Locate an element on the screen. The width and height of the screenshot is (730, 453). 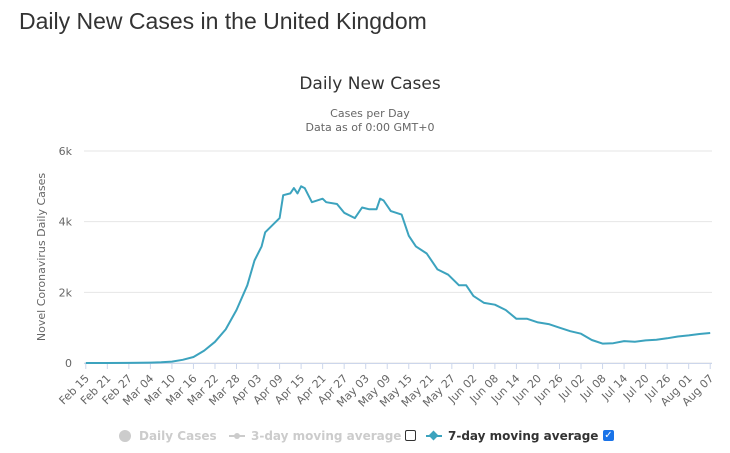
legend-item-daily-cases: Daily Cases is located at coordinates (168, 436).